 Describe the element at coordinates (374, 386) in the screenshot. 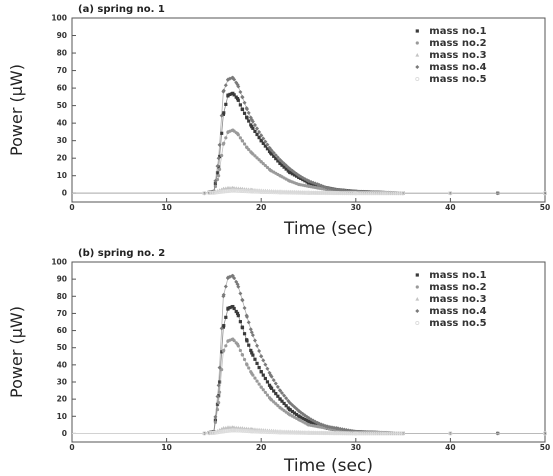

I see `series-line` at that location.